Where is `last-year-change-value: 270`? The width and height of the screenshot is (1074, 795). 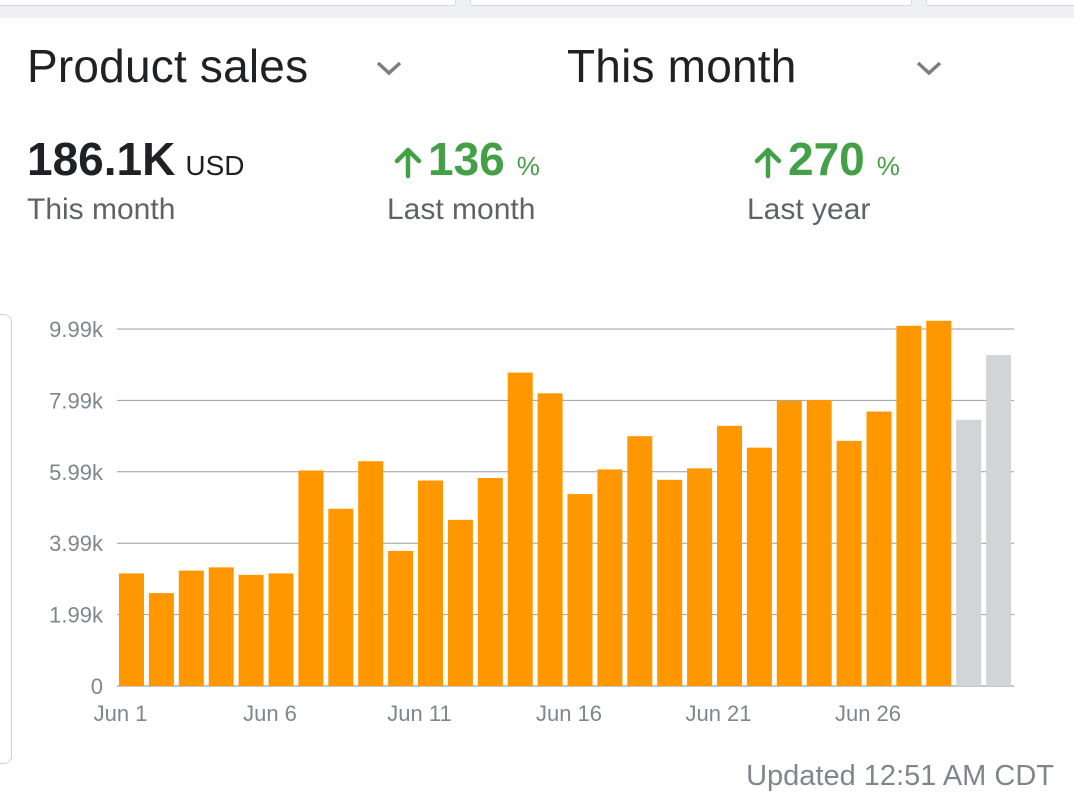 last-year-change-value: 270 is located at coordinates (826, 159).